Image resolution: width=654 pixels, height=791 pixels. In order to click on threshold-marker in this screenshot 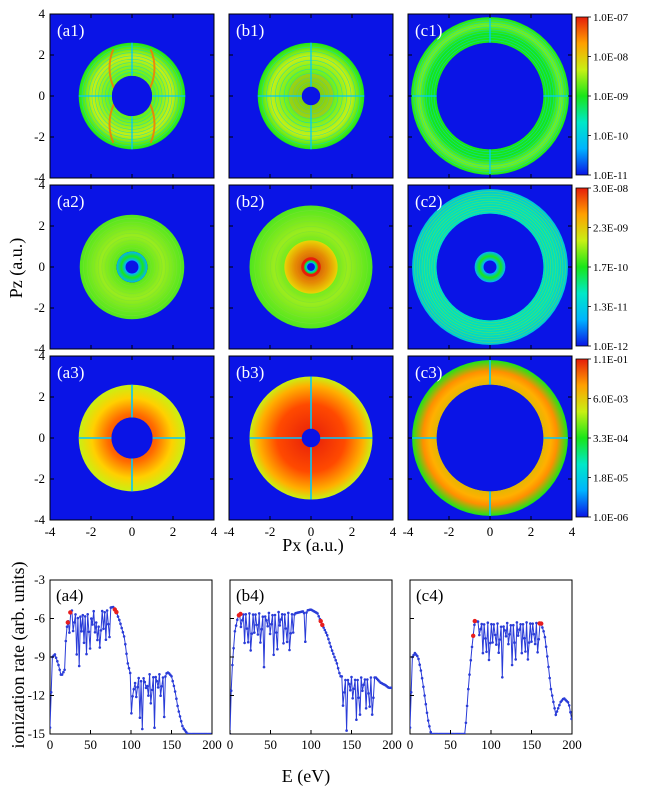, I will do `click(473, 635)`.